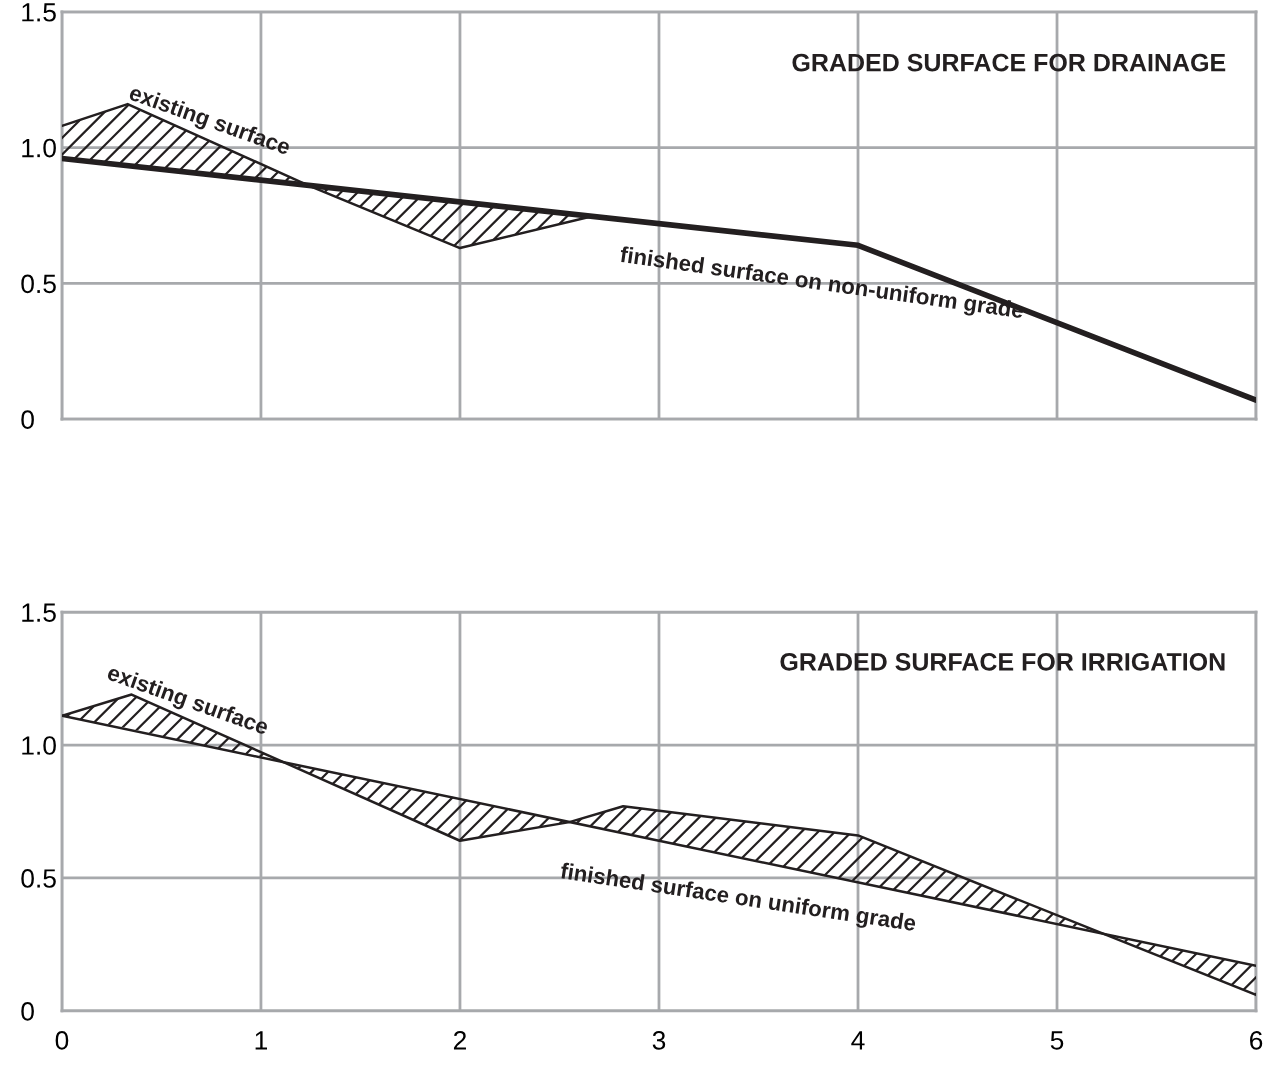 The image size is (1264, 1072). Describe the element at coordinates (1057, 1040) in the screenshot. I see `x-tick-label: 5` at that location.